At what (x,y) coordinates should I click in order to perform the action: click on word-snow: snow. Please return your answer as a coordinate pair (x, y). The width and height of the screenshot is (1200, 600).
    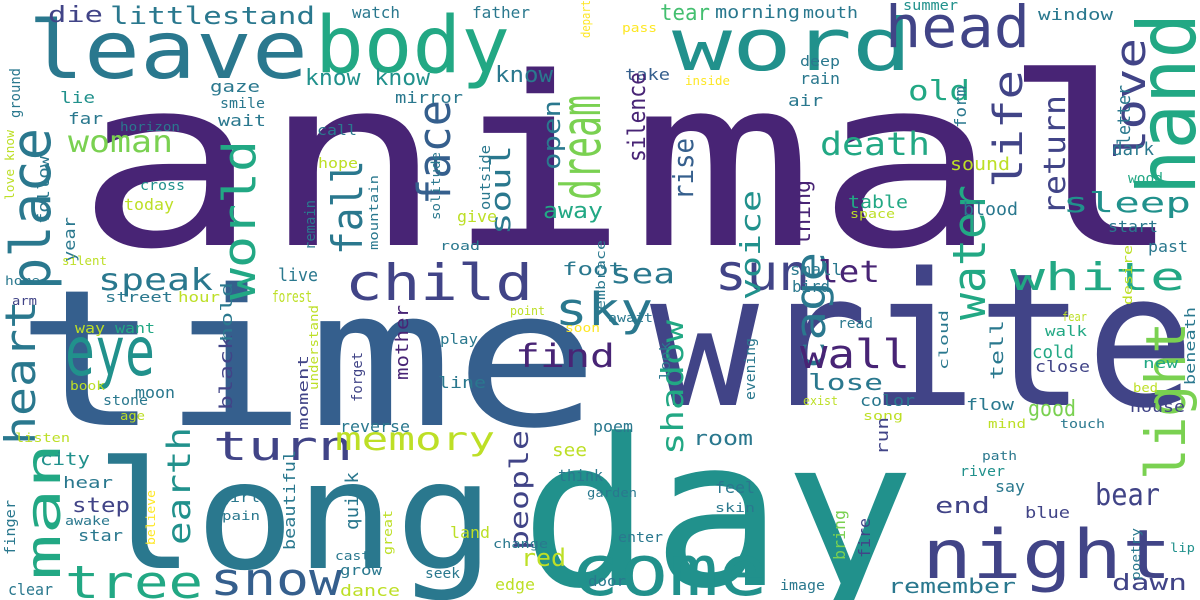
    Looking at the image, I should click on (276, 576).